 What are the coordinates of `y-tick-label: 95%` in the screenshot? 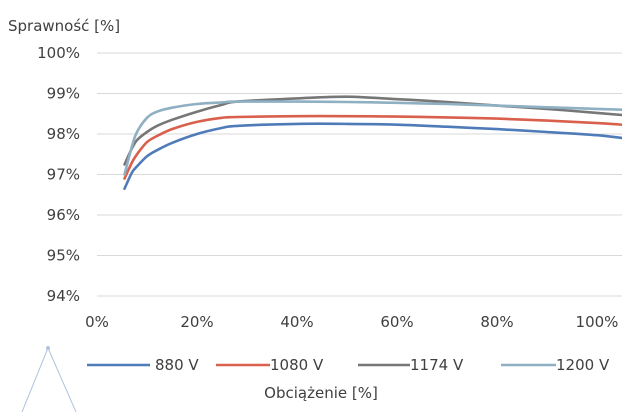 It's located at (63, 256).